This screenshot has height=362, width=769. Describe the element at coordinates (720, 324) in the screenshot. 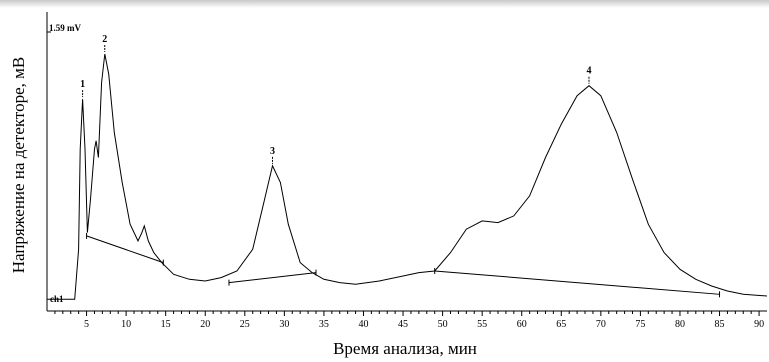

I see `x-tick-label: 85` at that location.